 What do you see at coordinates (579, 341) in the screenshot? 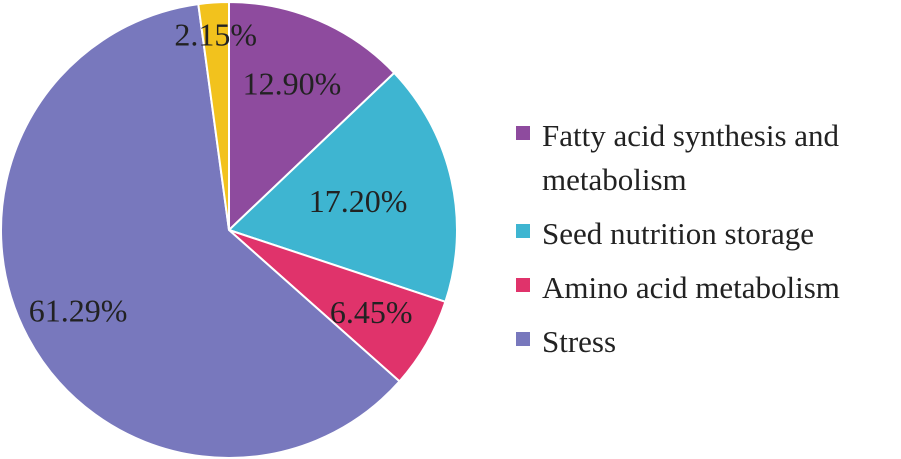
I see `legend-label: Stress` at bounding box center [579, 341].